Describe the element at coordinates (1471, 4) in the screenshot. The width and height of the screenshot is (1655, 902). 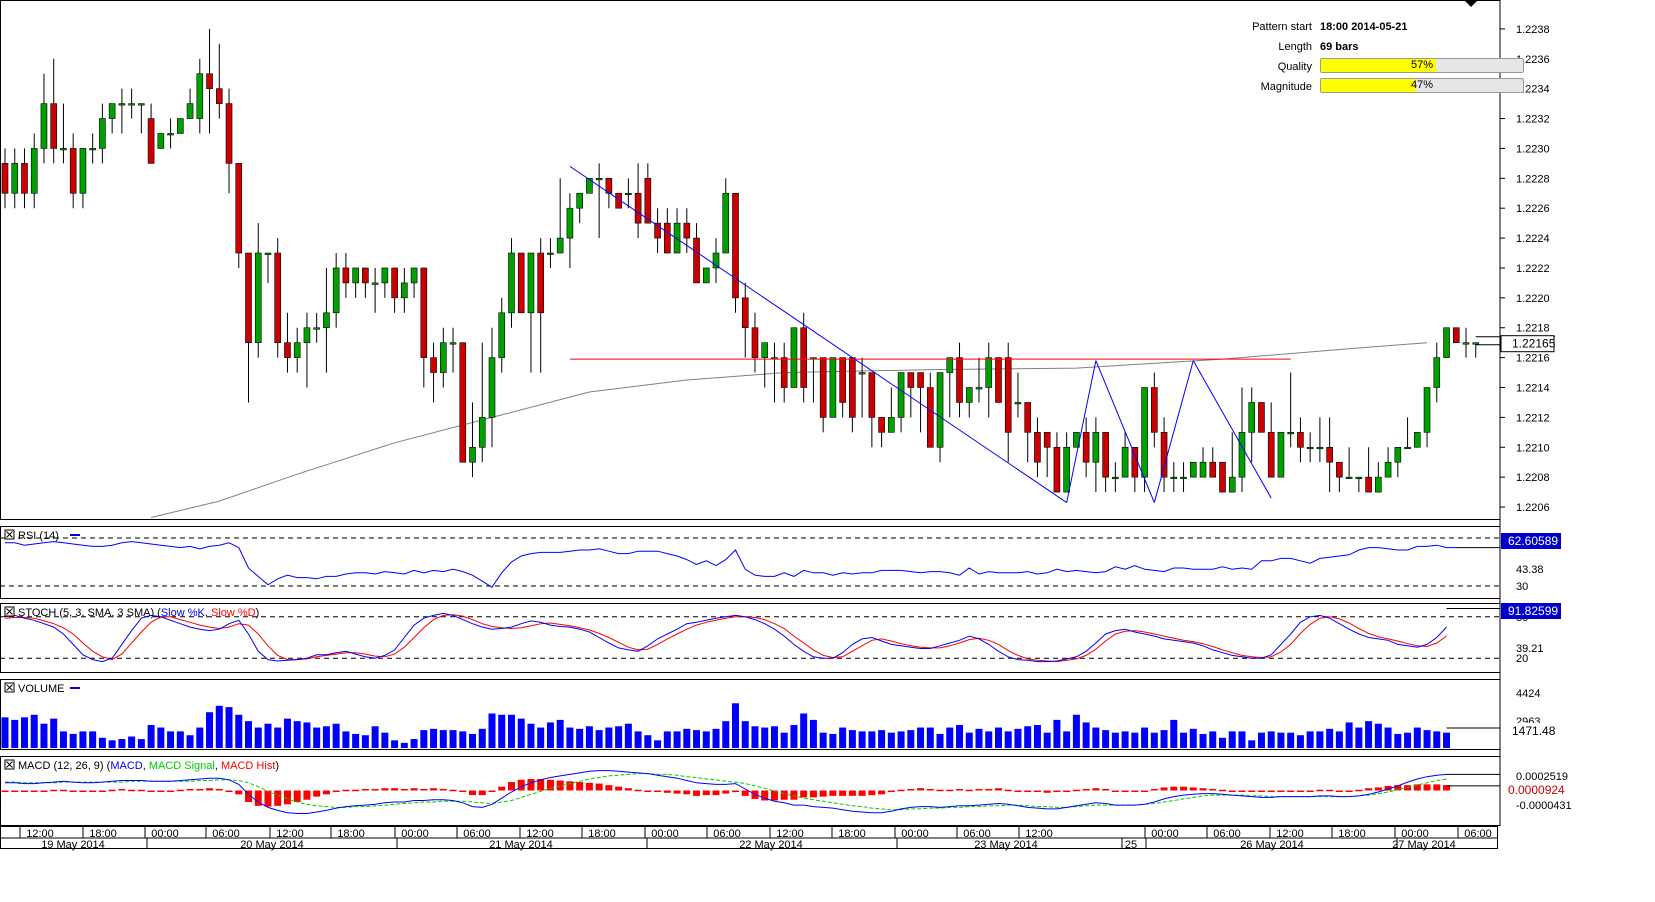
I see `scroll-down-icon` at that location.